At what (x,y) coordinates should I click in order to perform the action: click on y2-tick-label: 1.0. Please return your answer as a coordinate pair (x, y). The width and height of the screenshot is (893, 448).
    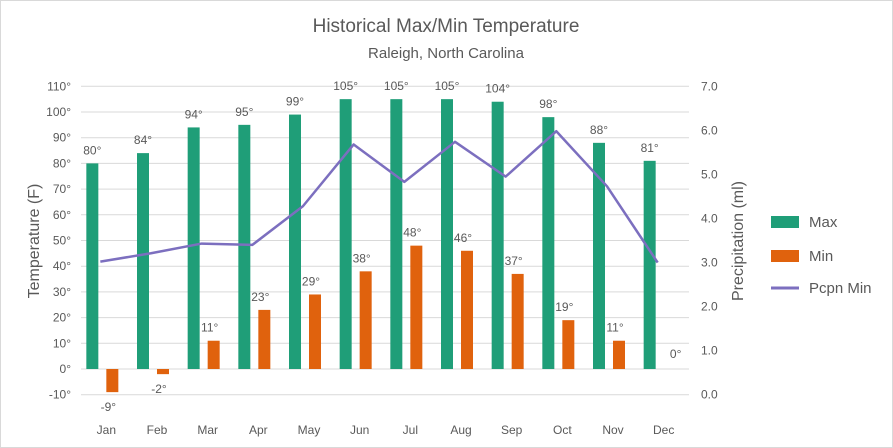
    Looking at the image, I should click on (709, 351).